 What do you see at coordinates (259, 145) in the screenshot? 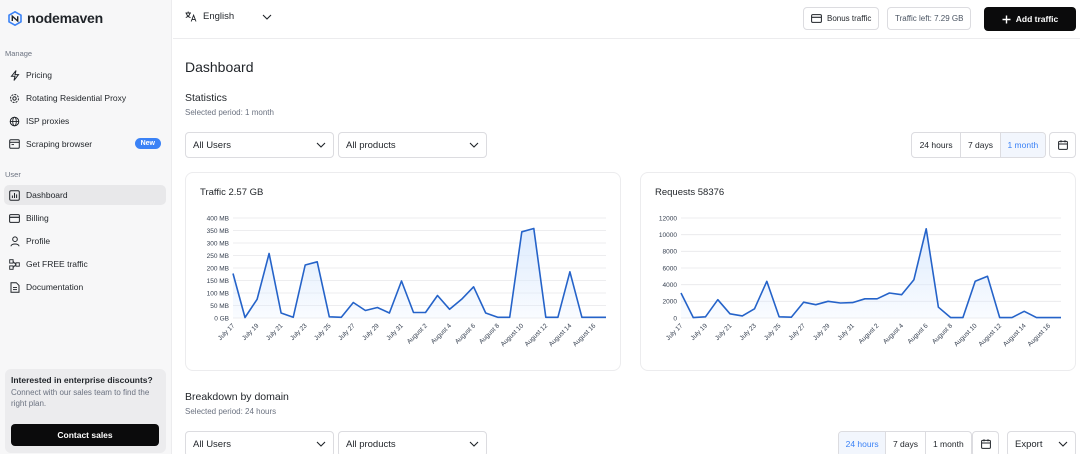
I see `users-select: All Users` at bounding box center [259, 145].